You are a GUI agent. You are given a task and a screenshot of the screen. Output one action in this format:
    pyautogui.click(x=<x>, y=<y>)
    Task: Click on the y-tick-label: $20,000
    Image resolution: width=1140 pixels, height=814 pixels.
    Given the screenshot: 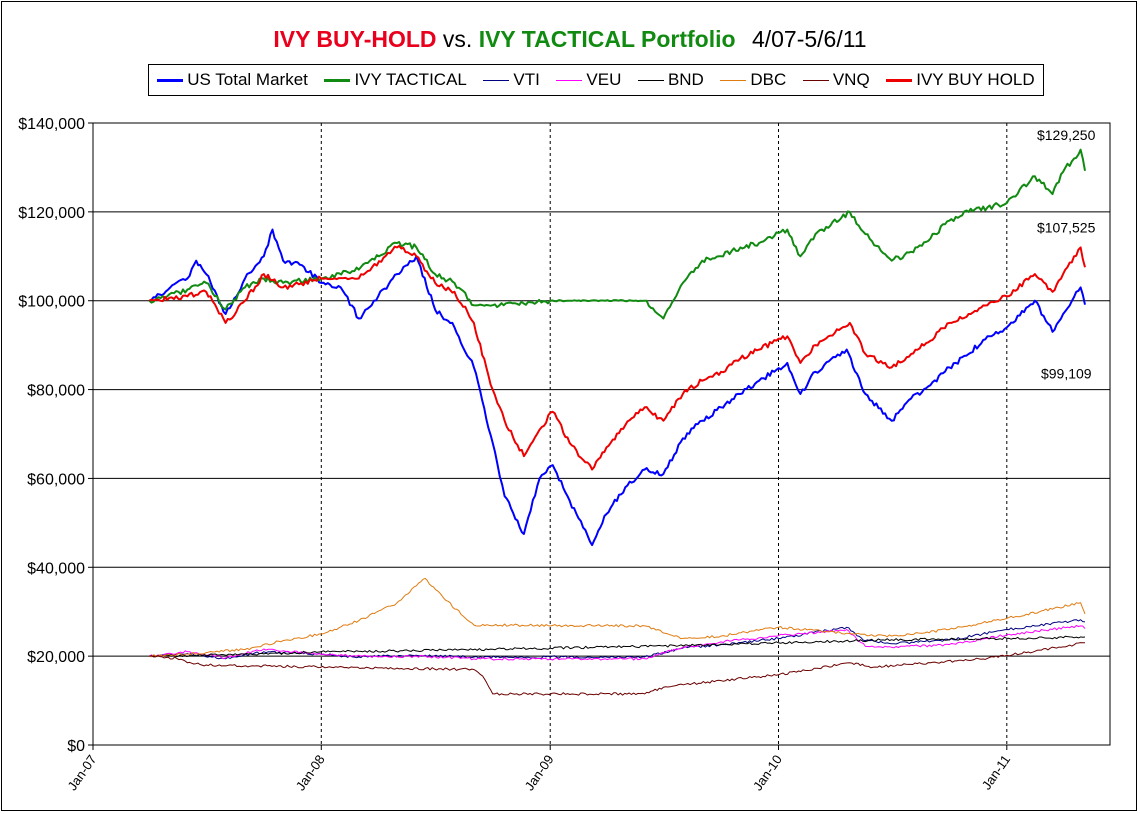 What is the action you would take?
    pyautogui.click(x=56, y=657)
    